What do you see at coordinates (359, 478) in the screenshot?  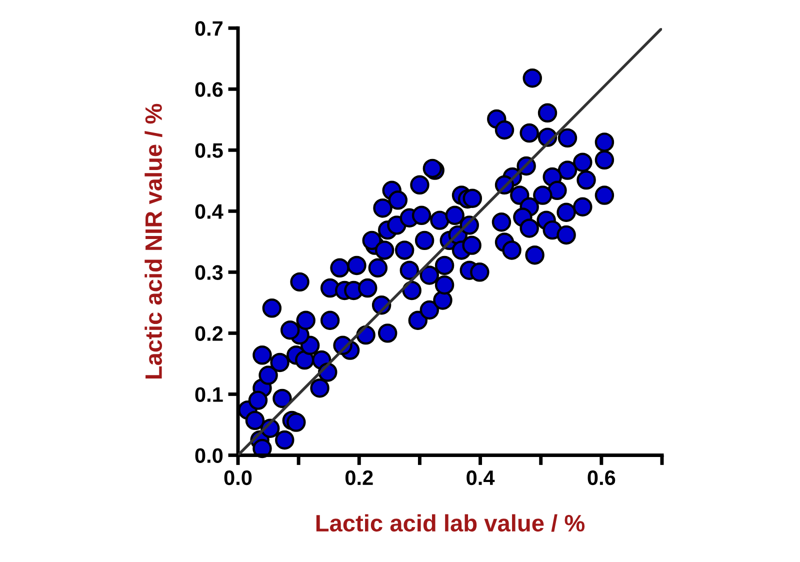 I see `x-tick-label: 0.2` at bounding box center [359, 478].